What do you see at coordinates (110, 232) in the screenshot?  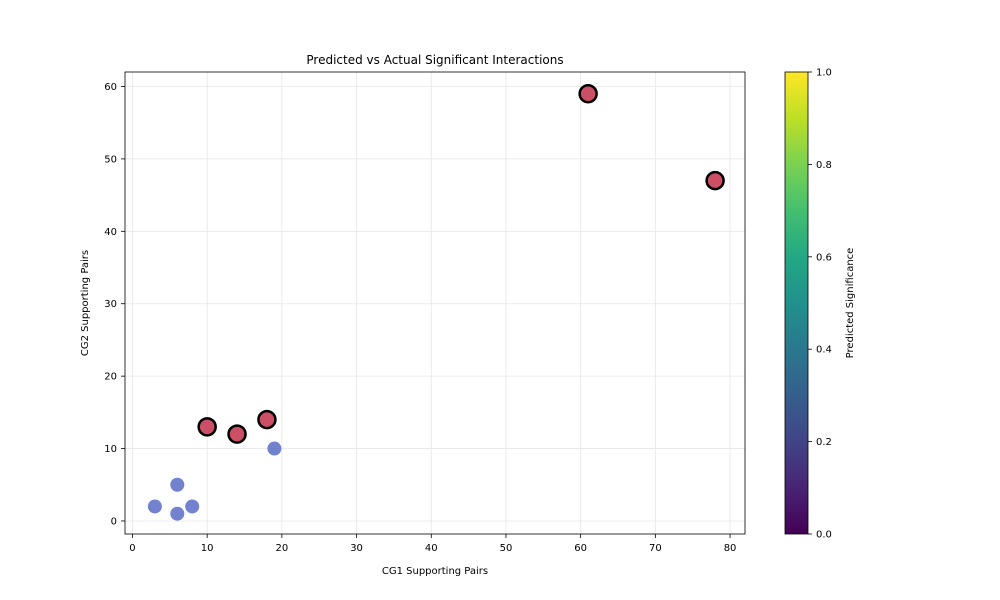 I see `y-tick-label: 40` at bounding box center [110, 232].